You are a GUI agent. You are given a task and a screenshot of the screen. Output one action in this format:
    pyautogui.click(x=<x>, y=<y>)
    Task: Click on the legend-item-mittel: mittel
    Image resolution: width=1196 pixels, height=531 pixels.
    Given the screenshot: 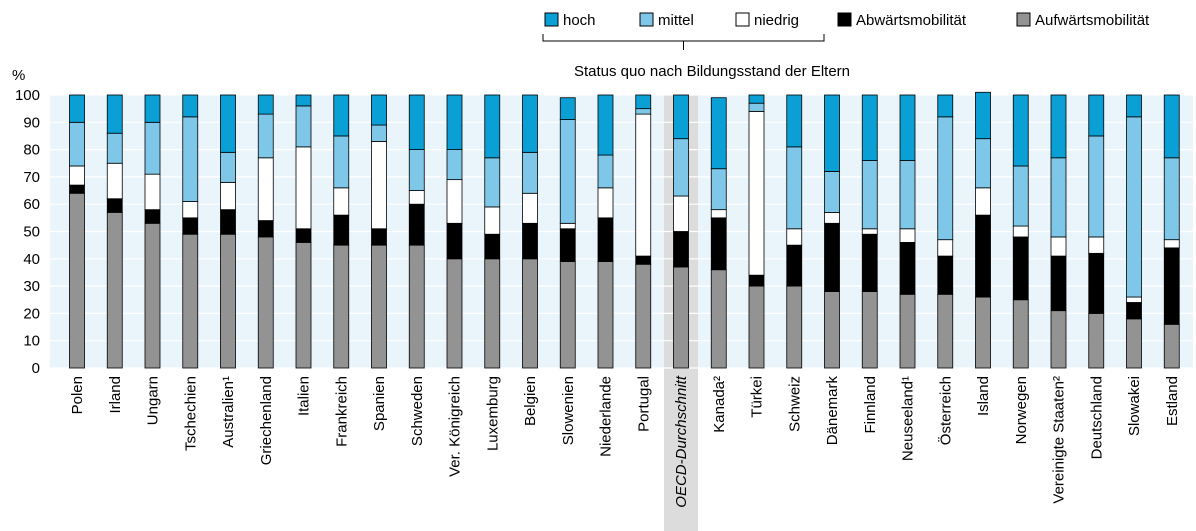 What is the action you would take?
    pyautogui.click(x=666, y=20)
    